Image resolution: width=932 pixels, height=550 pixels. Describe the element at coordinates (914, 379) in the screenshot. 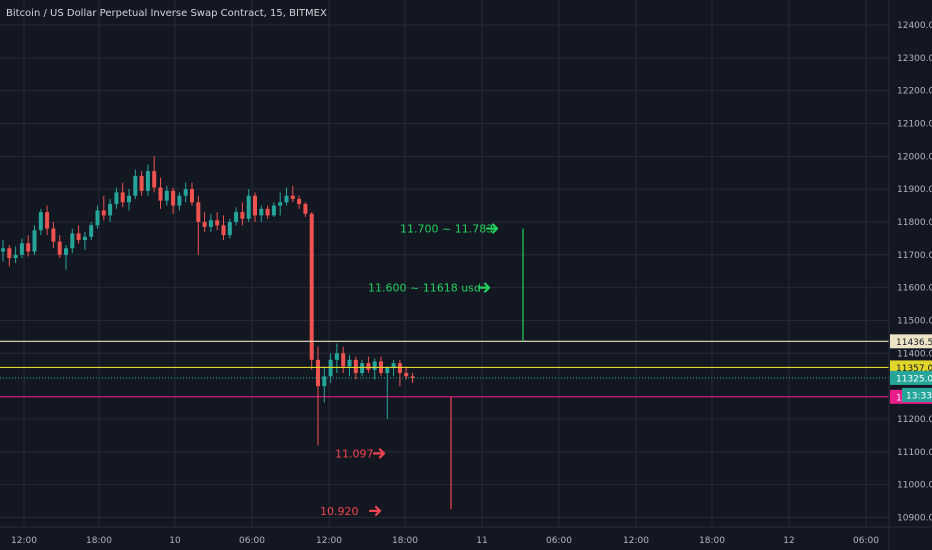

I see `price-tag-label: 11325.0` at that location.